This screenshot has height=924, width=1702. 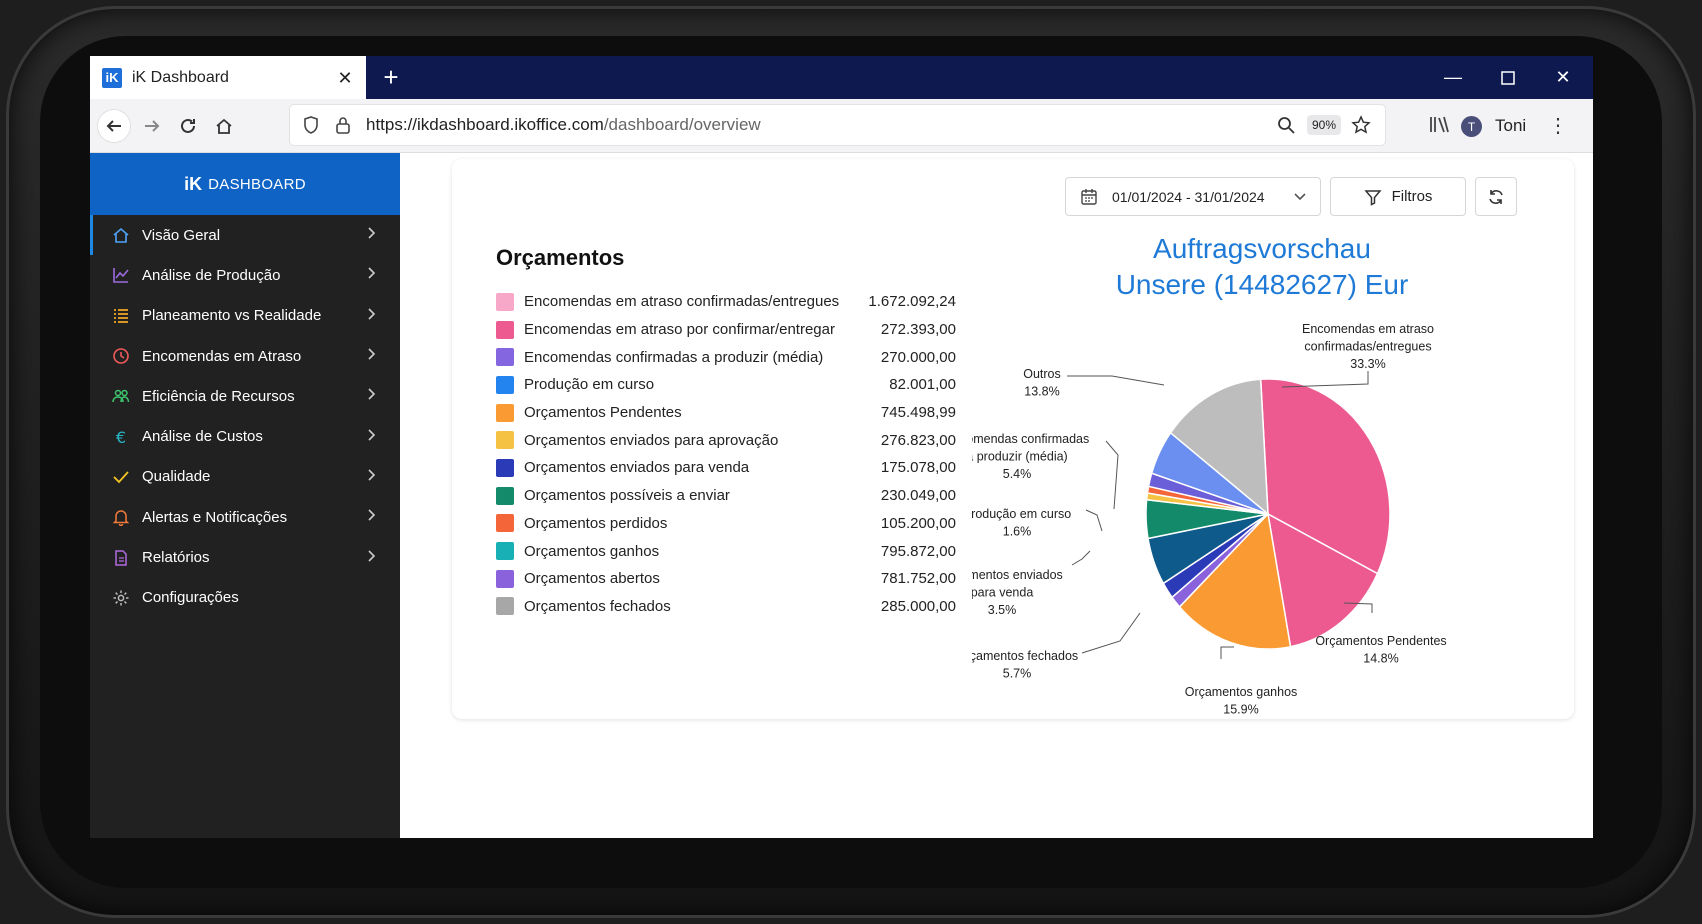 I want to click on callout-label: 15.9%, so click(x=1240, y=710).